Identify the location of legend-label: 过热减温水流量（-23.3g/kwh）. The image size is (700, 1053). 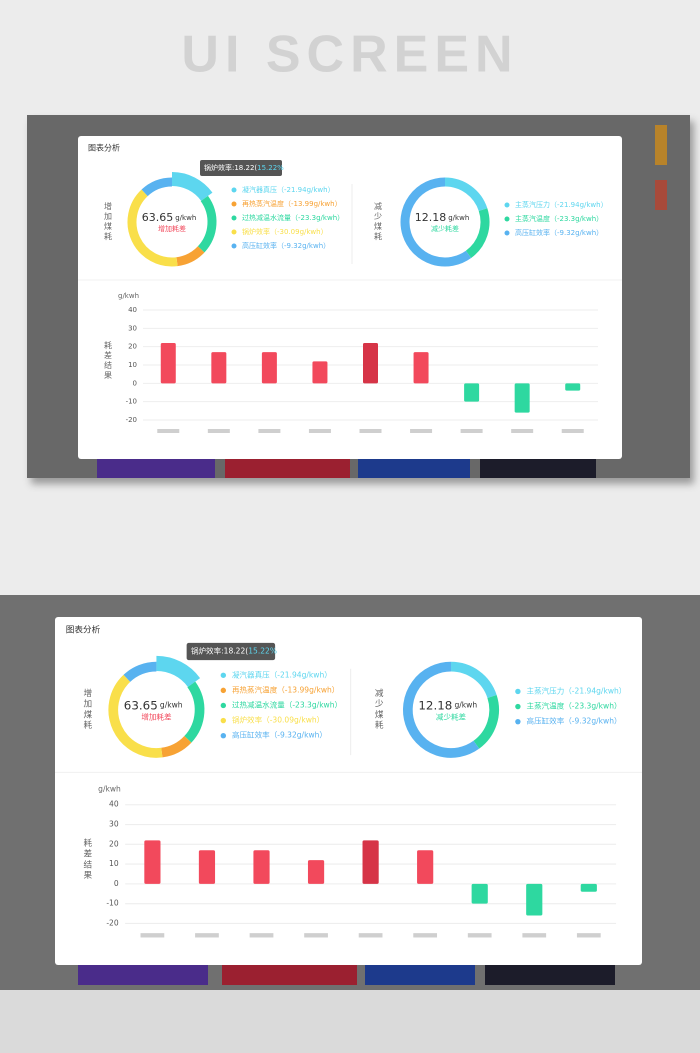
(293, 217).